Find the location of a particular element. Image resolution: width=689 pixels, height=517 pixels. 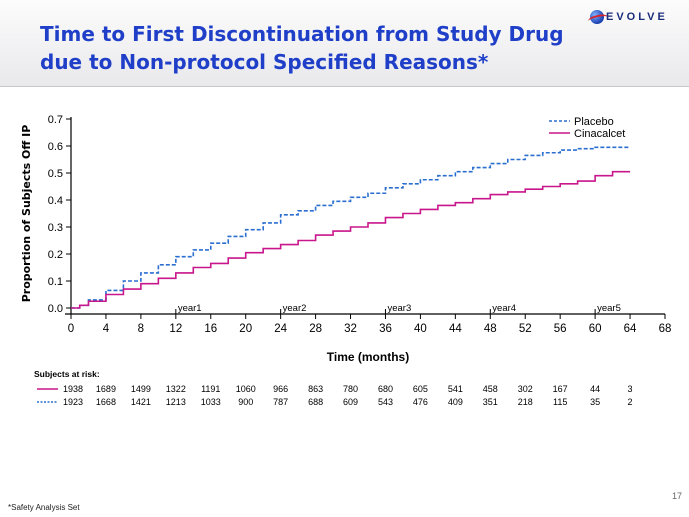

globe-icon is located at coordinates (597, 17).